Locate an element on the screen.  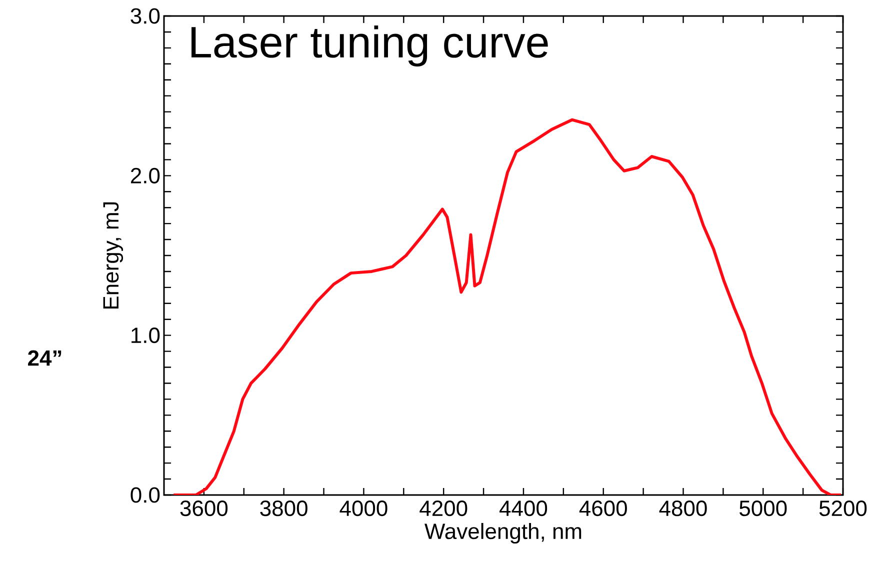
x-axis-title: Wavelength, nm is located at coordinates (503, 533).